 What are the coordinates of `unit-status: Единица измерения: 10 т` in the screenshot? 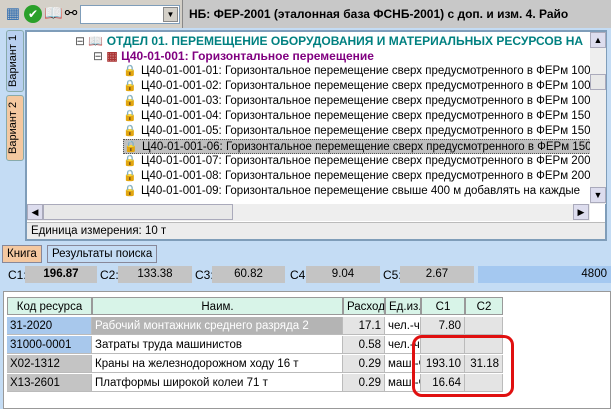 It's located at (316, 230).